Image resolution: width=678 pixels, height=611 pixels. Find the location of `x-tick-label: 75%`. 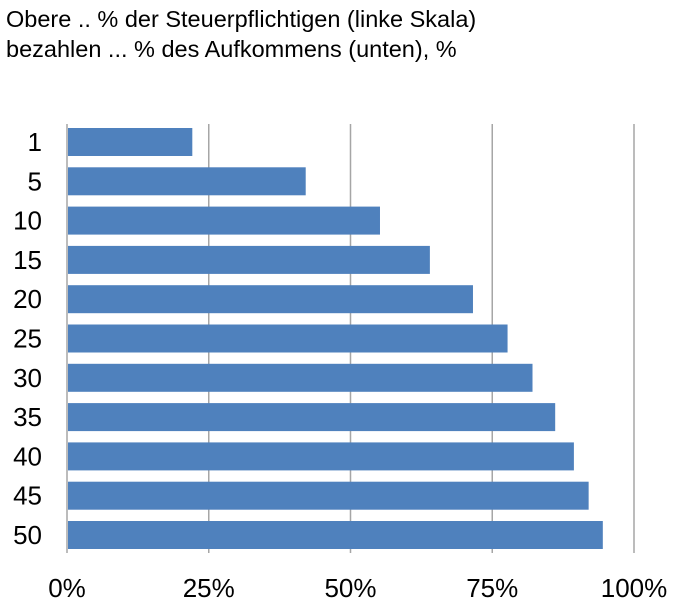

x-tick-label: 75% is located at coordinates (492, 588).